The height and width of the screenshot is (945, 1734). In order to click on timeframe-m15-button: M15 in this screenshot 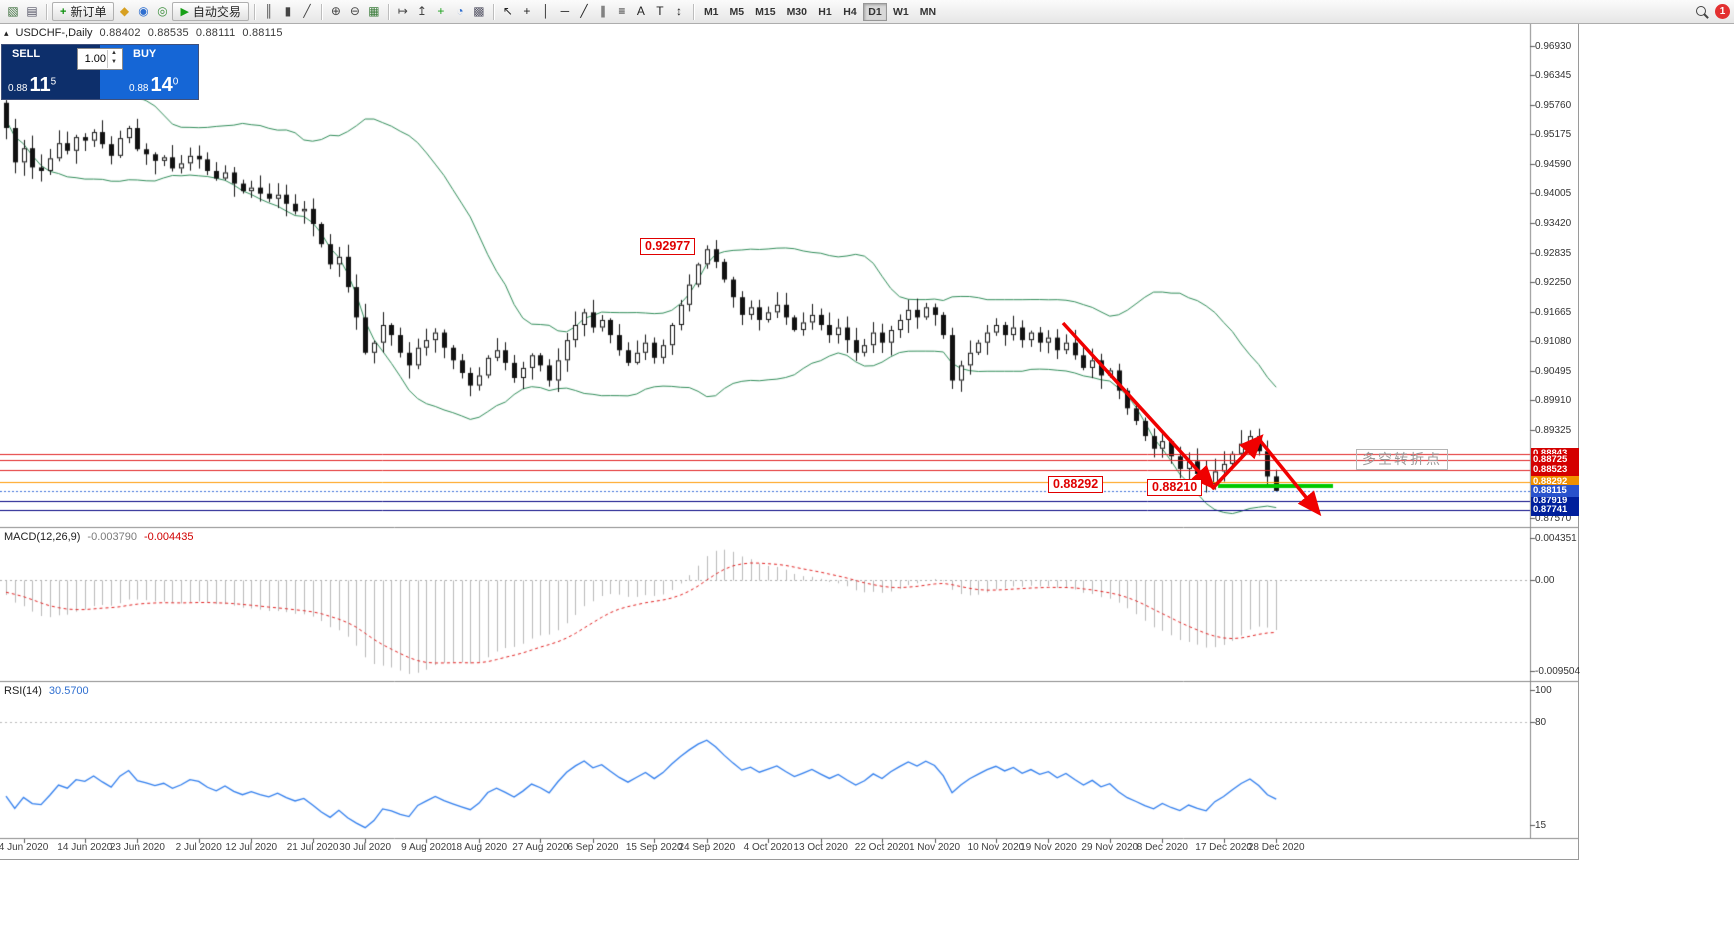, I will do `click(765, 12)`.